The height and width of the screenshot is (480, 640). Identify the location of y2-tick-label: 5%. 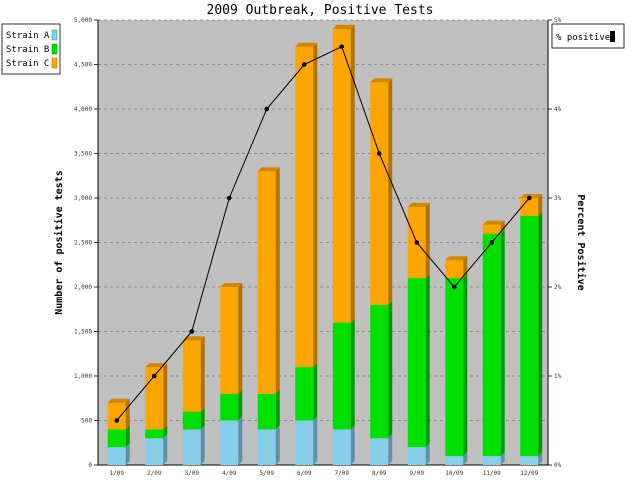
(558, 20).